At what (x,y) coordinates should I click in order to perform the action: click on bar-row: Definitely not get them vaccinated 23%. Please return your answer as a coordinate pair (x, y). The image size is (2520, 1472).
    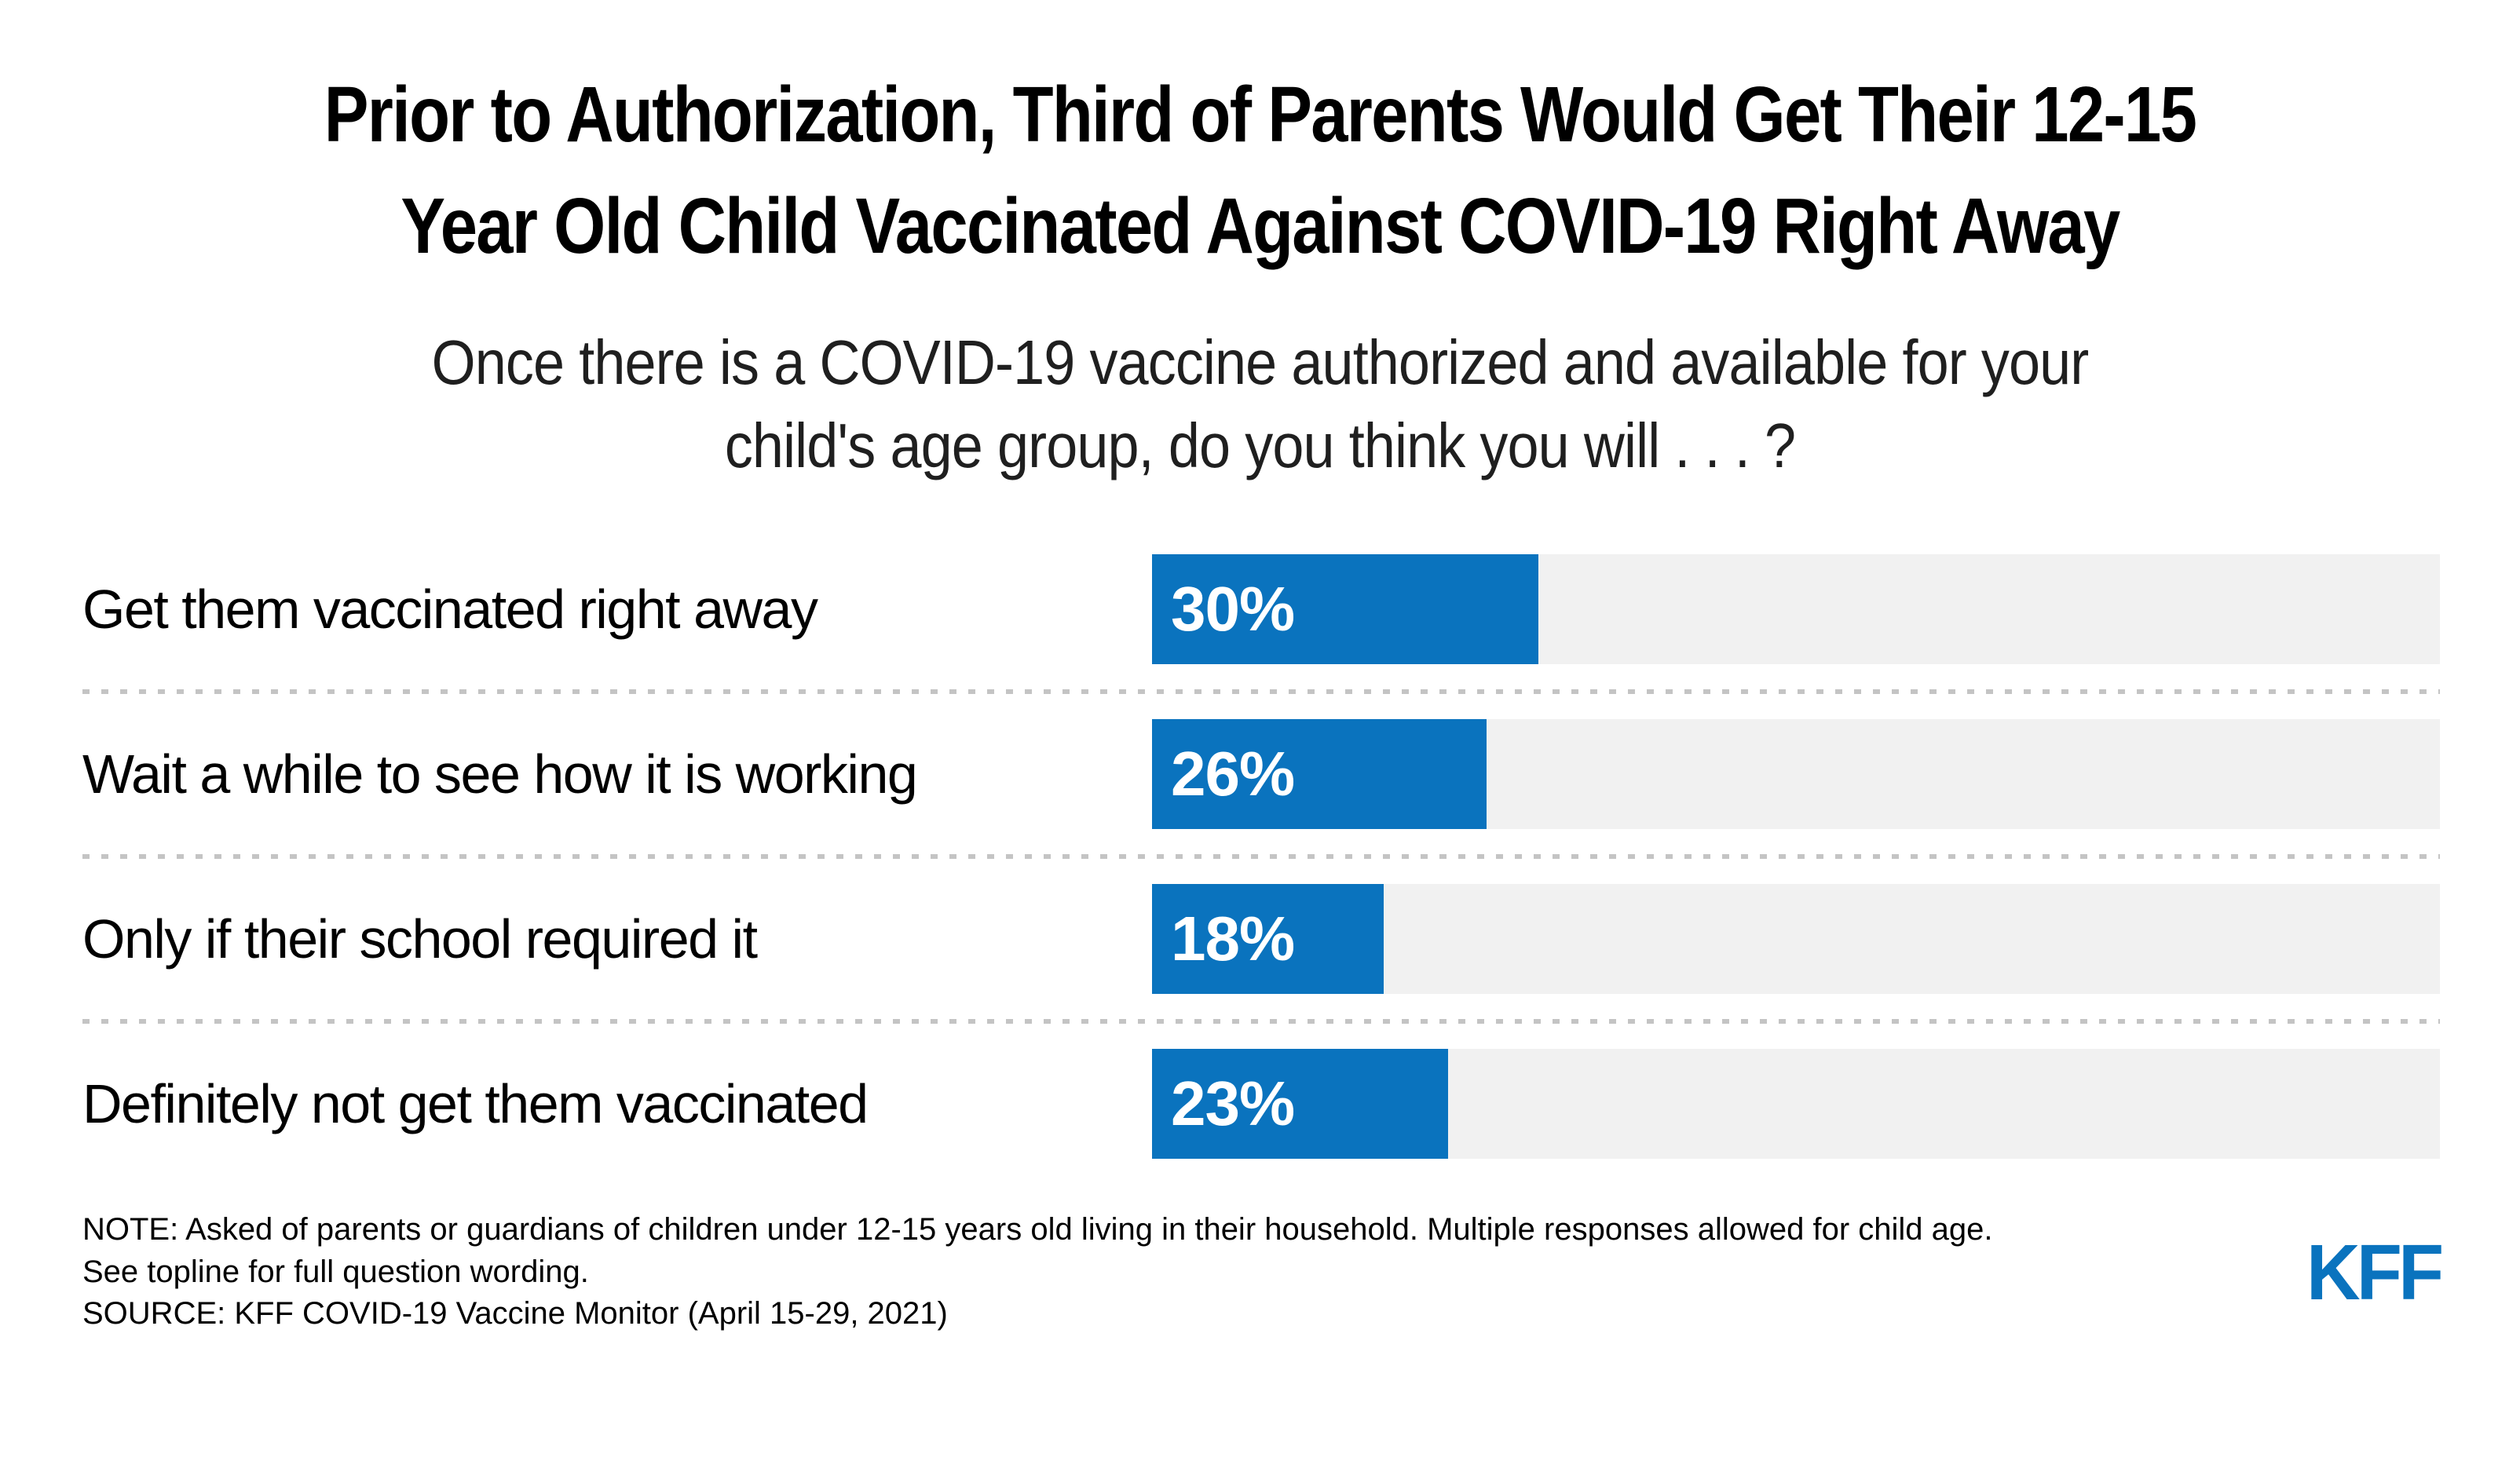
    Looking at the image, I should click on (1261, 1104).